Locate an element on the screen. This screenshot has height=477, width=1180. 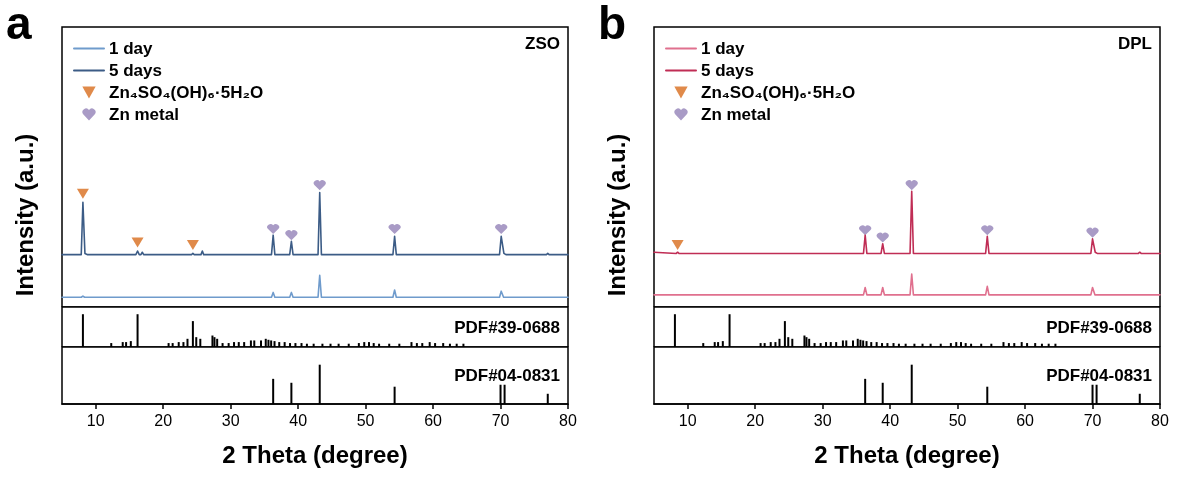
text: ZSO is located at coordinates (542, 43).